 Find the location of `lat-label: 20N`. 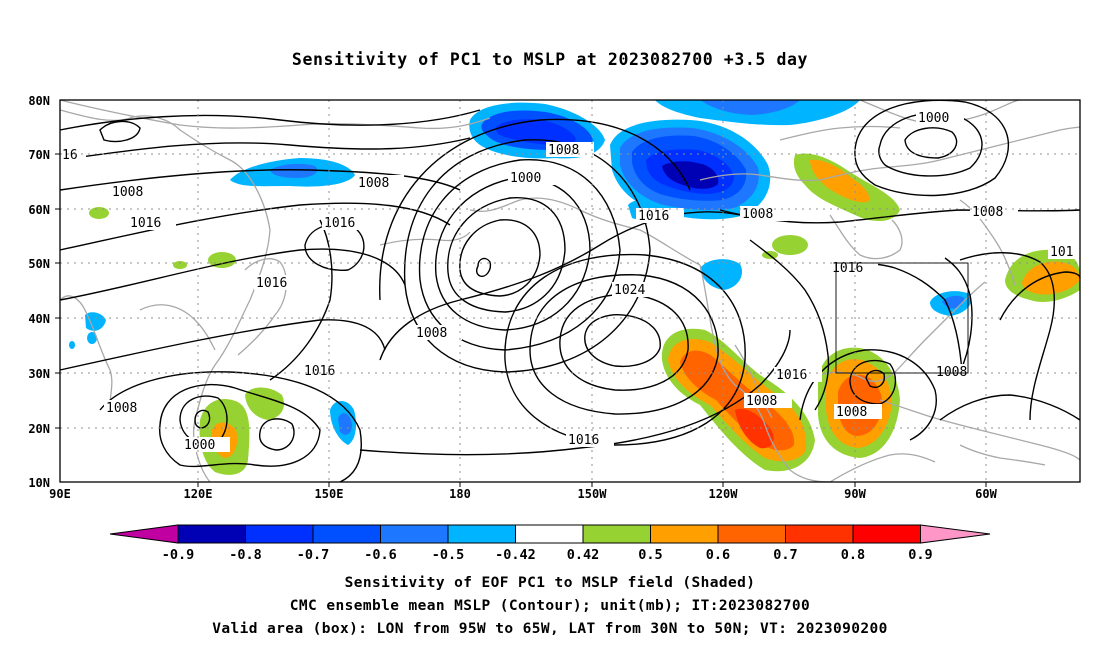

lat-label: 20N is located at coordinates (39, 429).